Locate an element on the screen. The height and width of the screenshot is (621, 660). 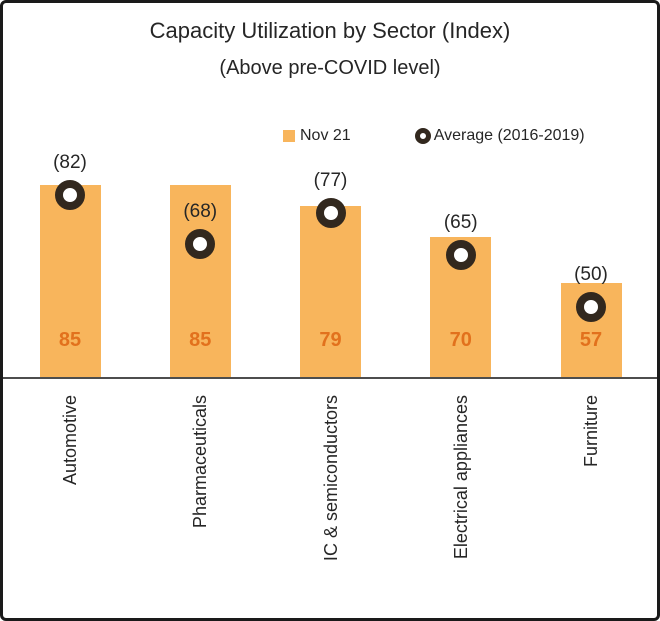
x-axis-line is located at coordinates (330, 378).